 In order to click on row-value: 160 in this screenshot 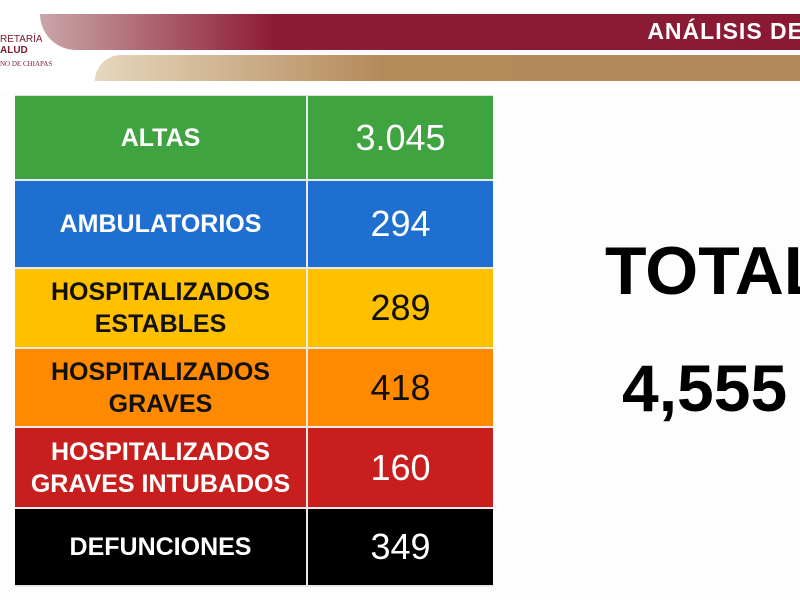, I will do `click(400, 467)`.